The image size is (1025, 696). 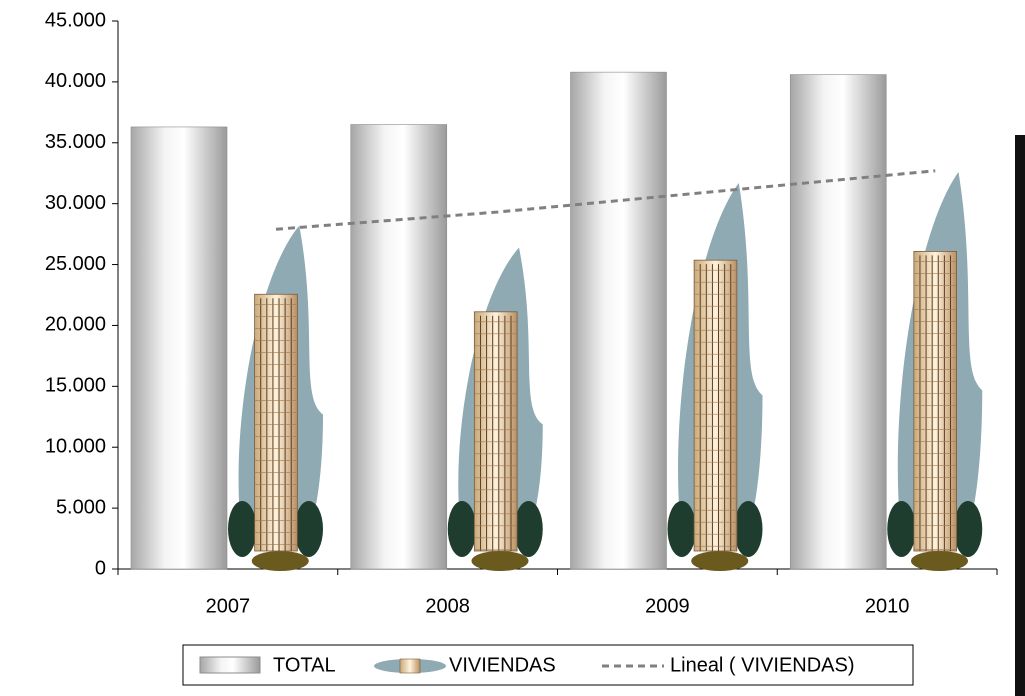 I want to click on x-tick-label: 2008, so click(x=447, y=606).